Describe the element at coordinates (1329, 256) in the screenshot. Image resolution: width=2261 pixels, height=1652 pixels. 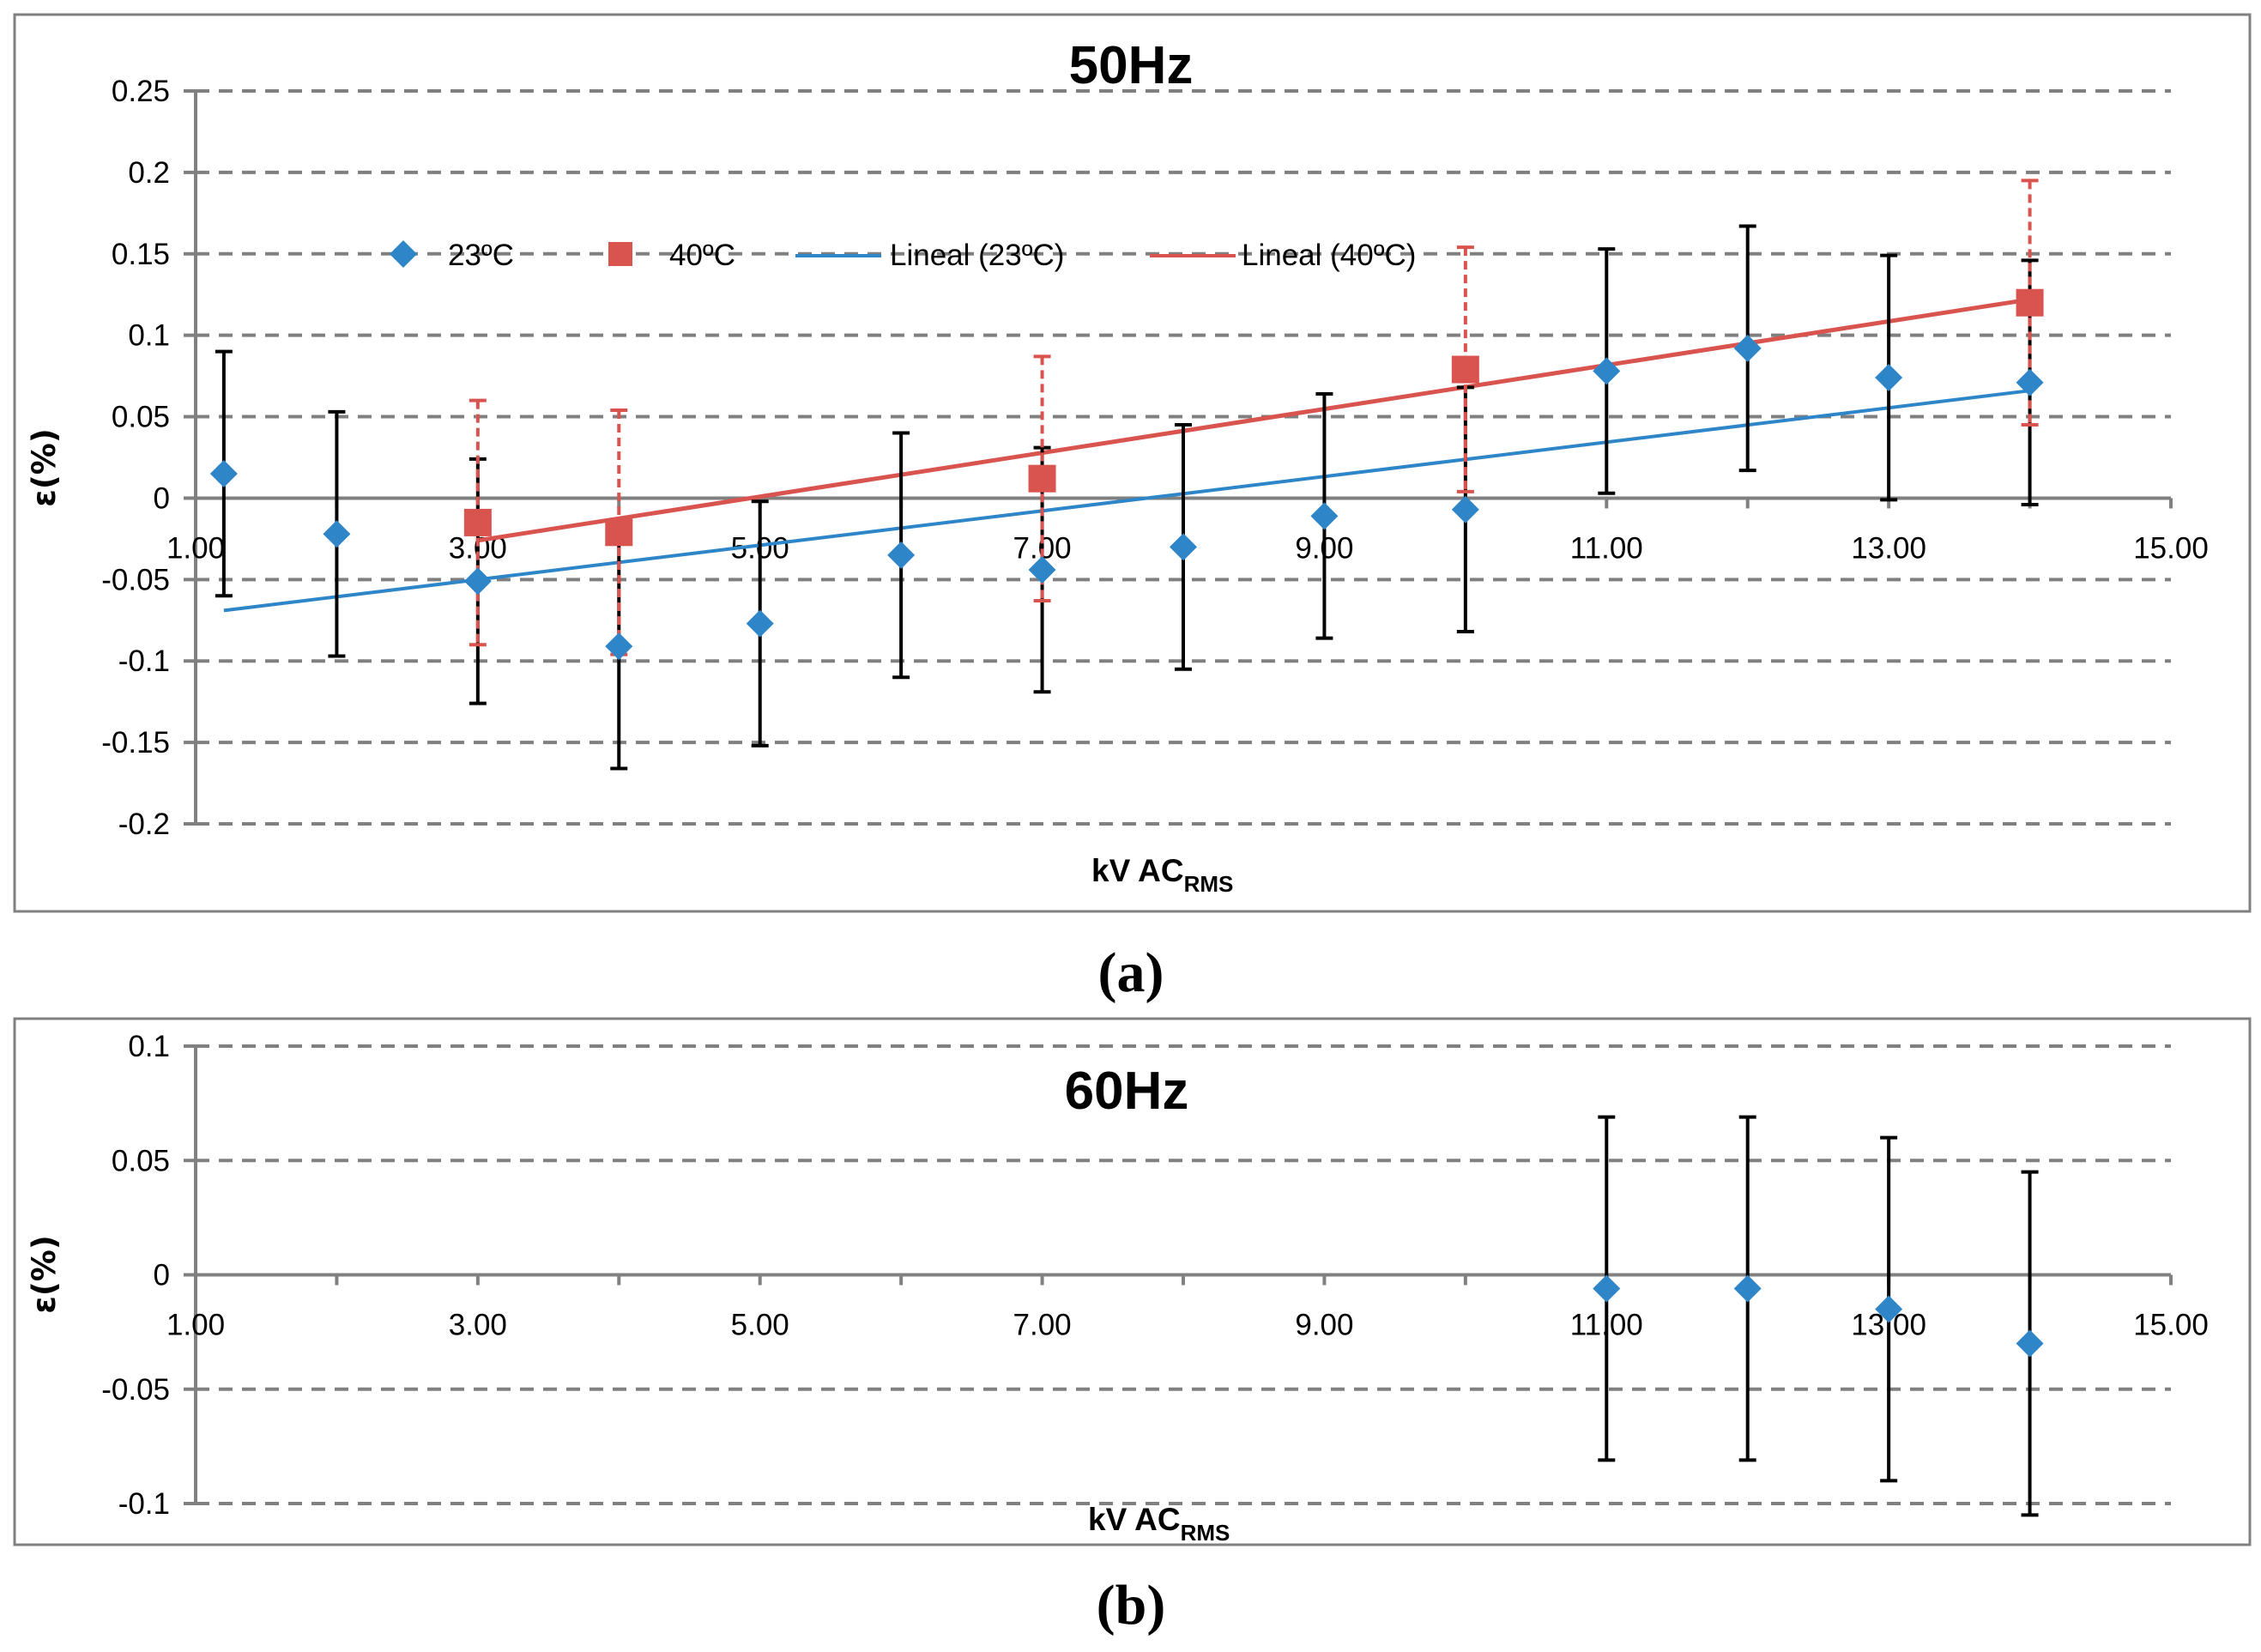
I see `legend-label-lineal-40c: Lineal (40ºC)` at that location.